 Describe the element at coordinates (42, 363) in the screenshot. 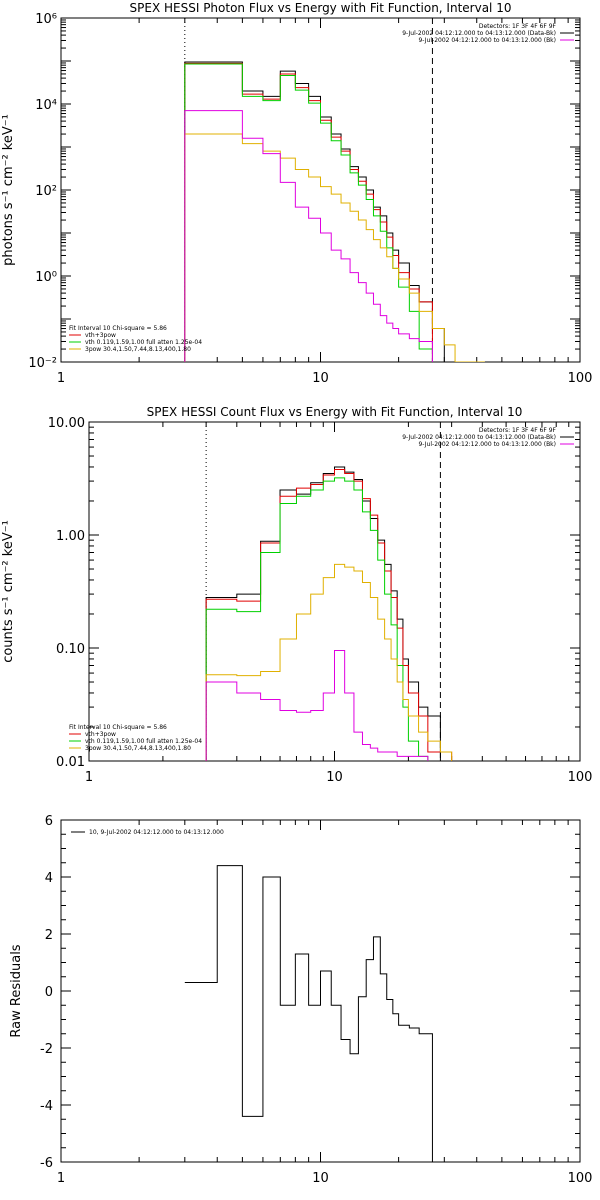

I see `y-tick-label: 10⁻²` at that location.